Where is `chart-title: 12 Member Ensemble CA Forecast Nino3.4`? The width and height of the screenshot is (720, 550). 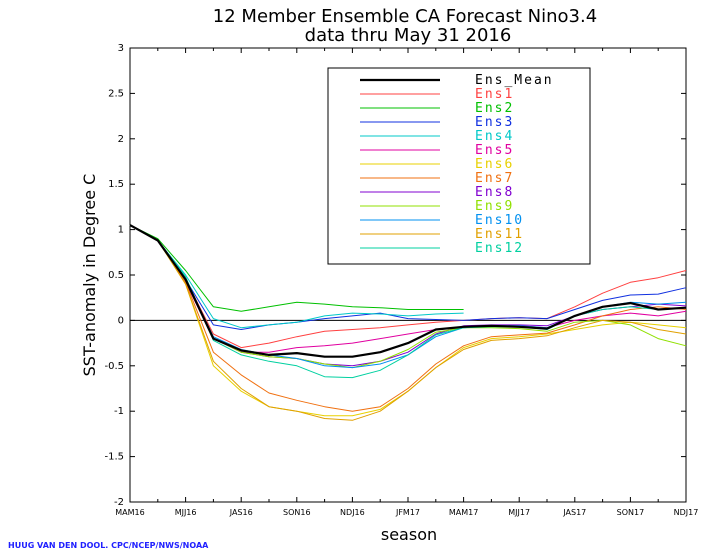 chart-title: 12 Member Ensemble CA Forecast Nino3.4 is located at coordinates (405, 16).